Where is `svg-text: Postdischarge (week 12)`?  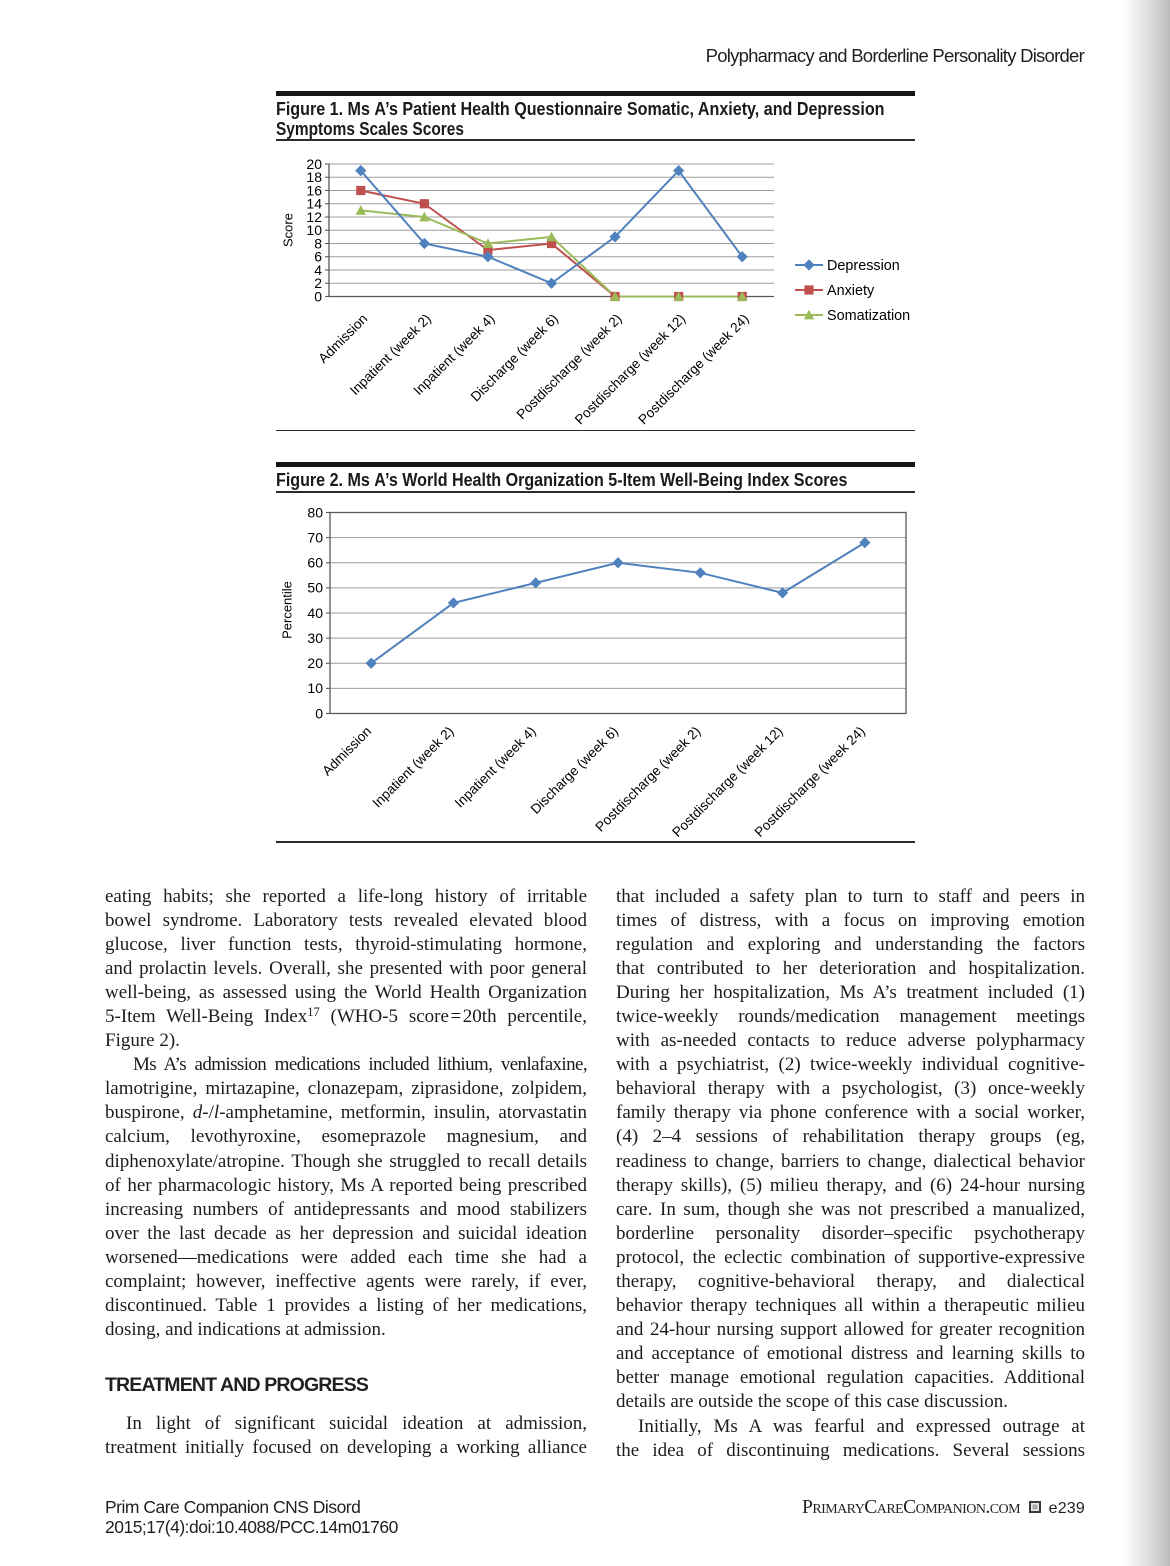
svg-text: Postdischarge (week 12) is located at coordinates (630, 369).